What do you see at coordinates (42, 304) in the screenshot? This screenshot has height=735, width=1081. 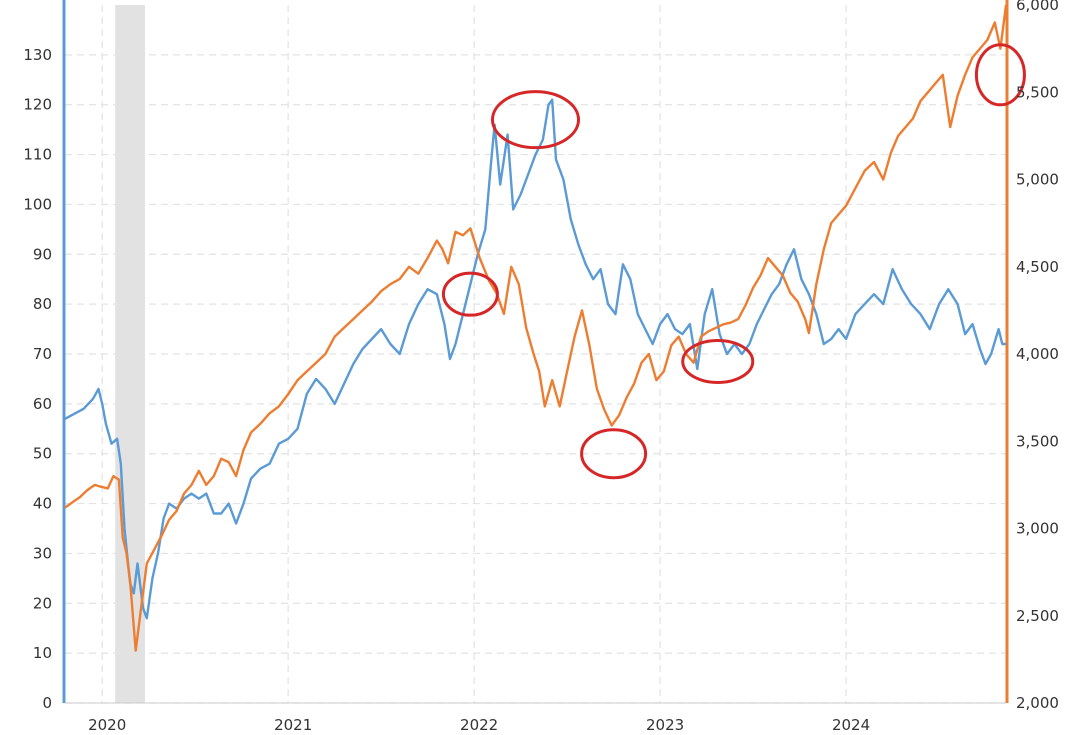 I see `y-left-tick-label: 80` at bounding box center [42, 304].